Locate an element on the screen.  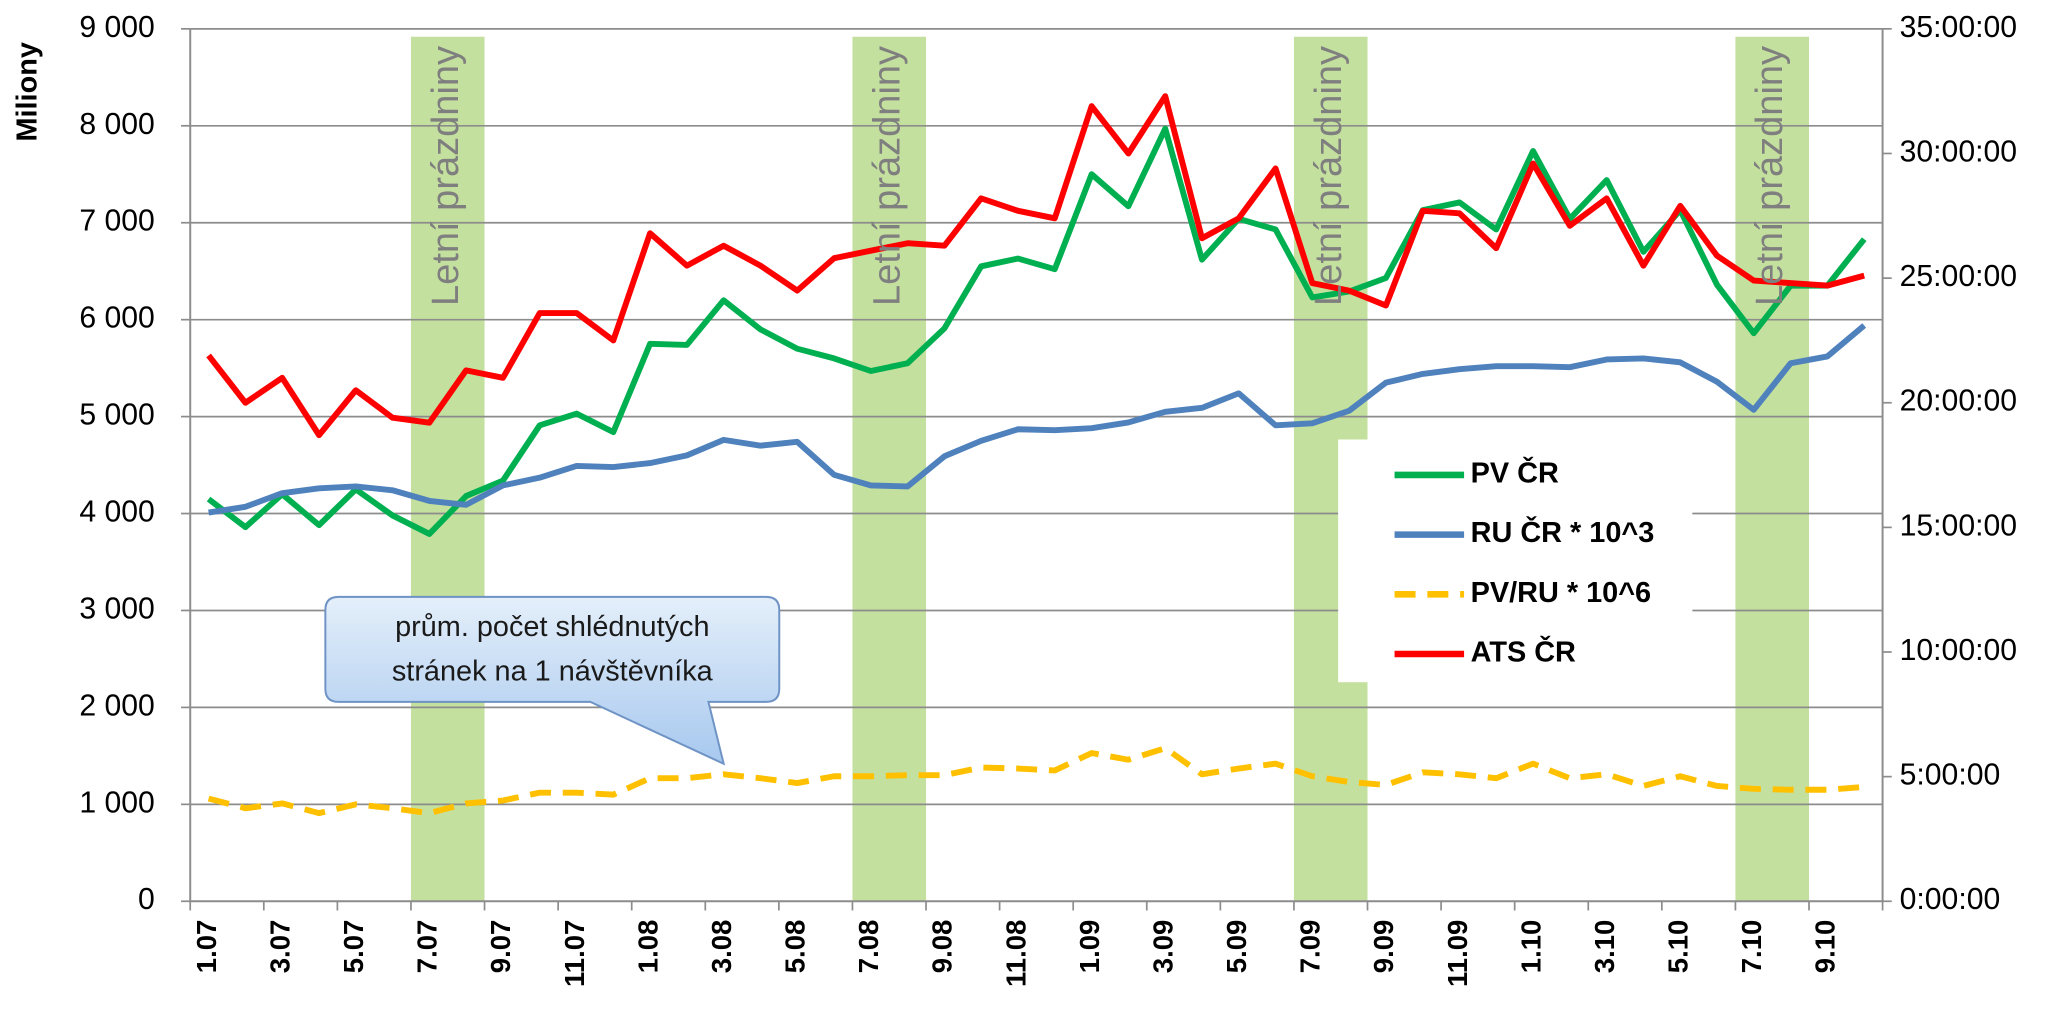
series-line is located at coordinates (1036, 781).